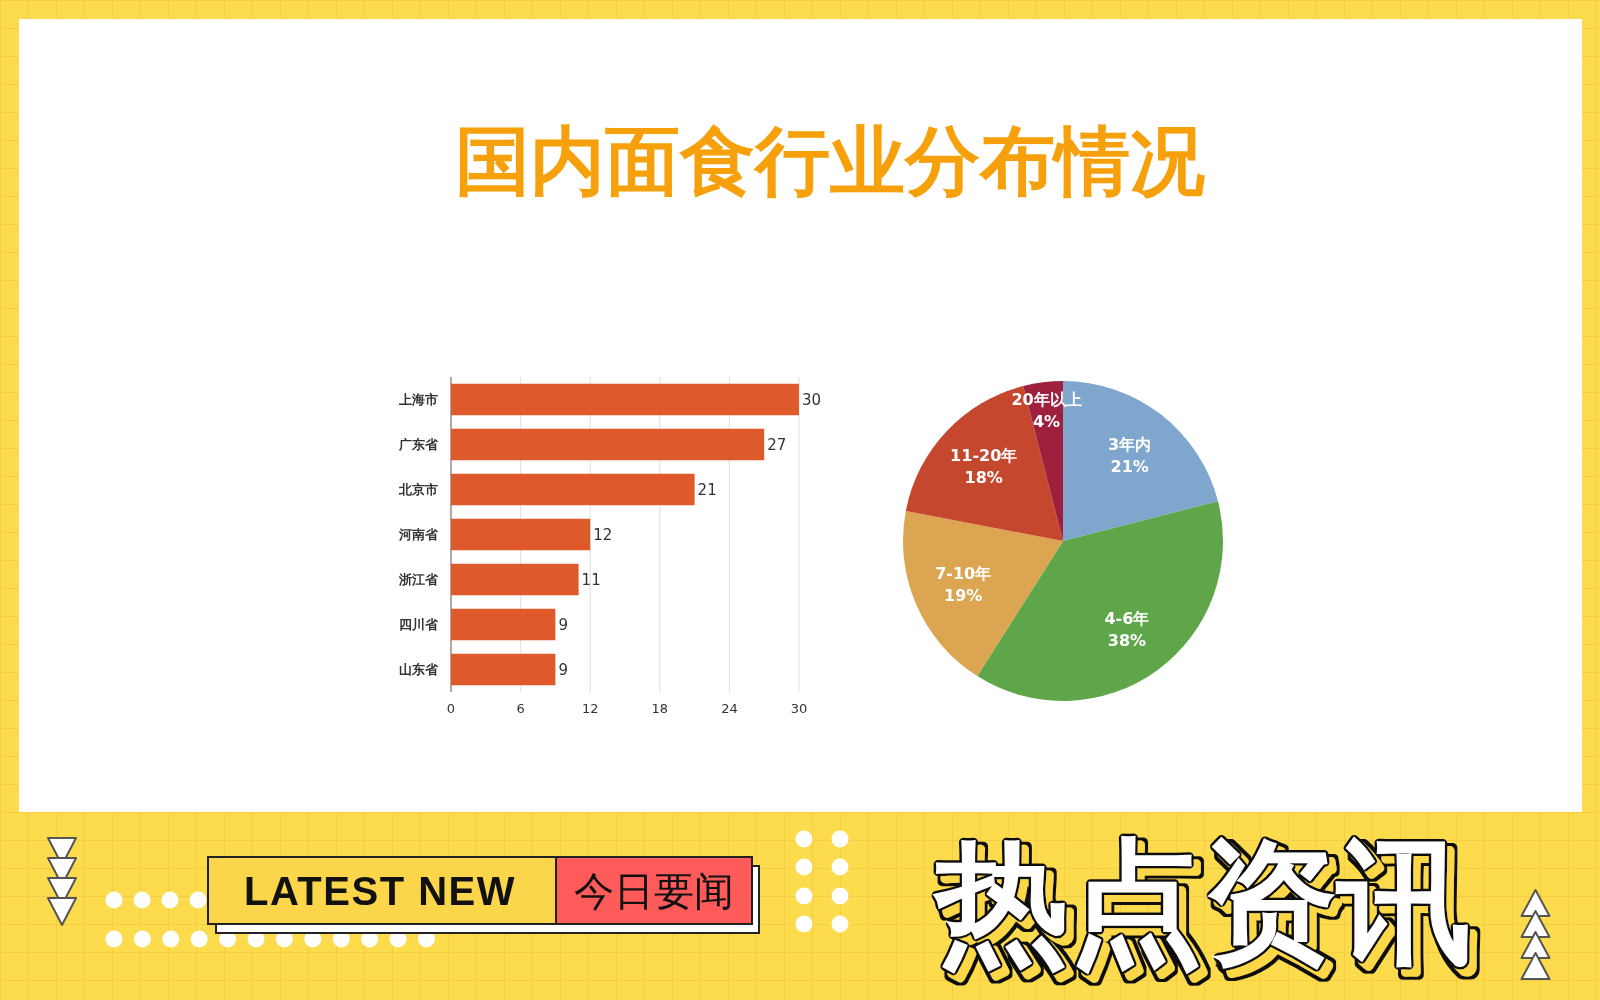 This screenshot has width=1600, height=1000. What do you see at coordinates (1130, 444) in the screenshot?
I see `slice-label: 3年内` at bounding box center [1130, 444].